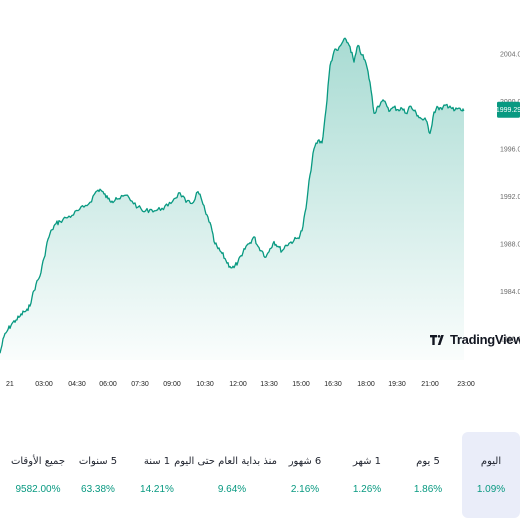  I want to click on performance-period-label: منذ بداية العام حتى اليوم, so click(225, 461).